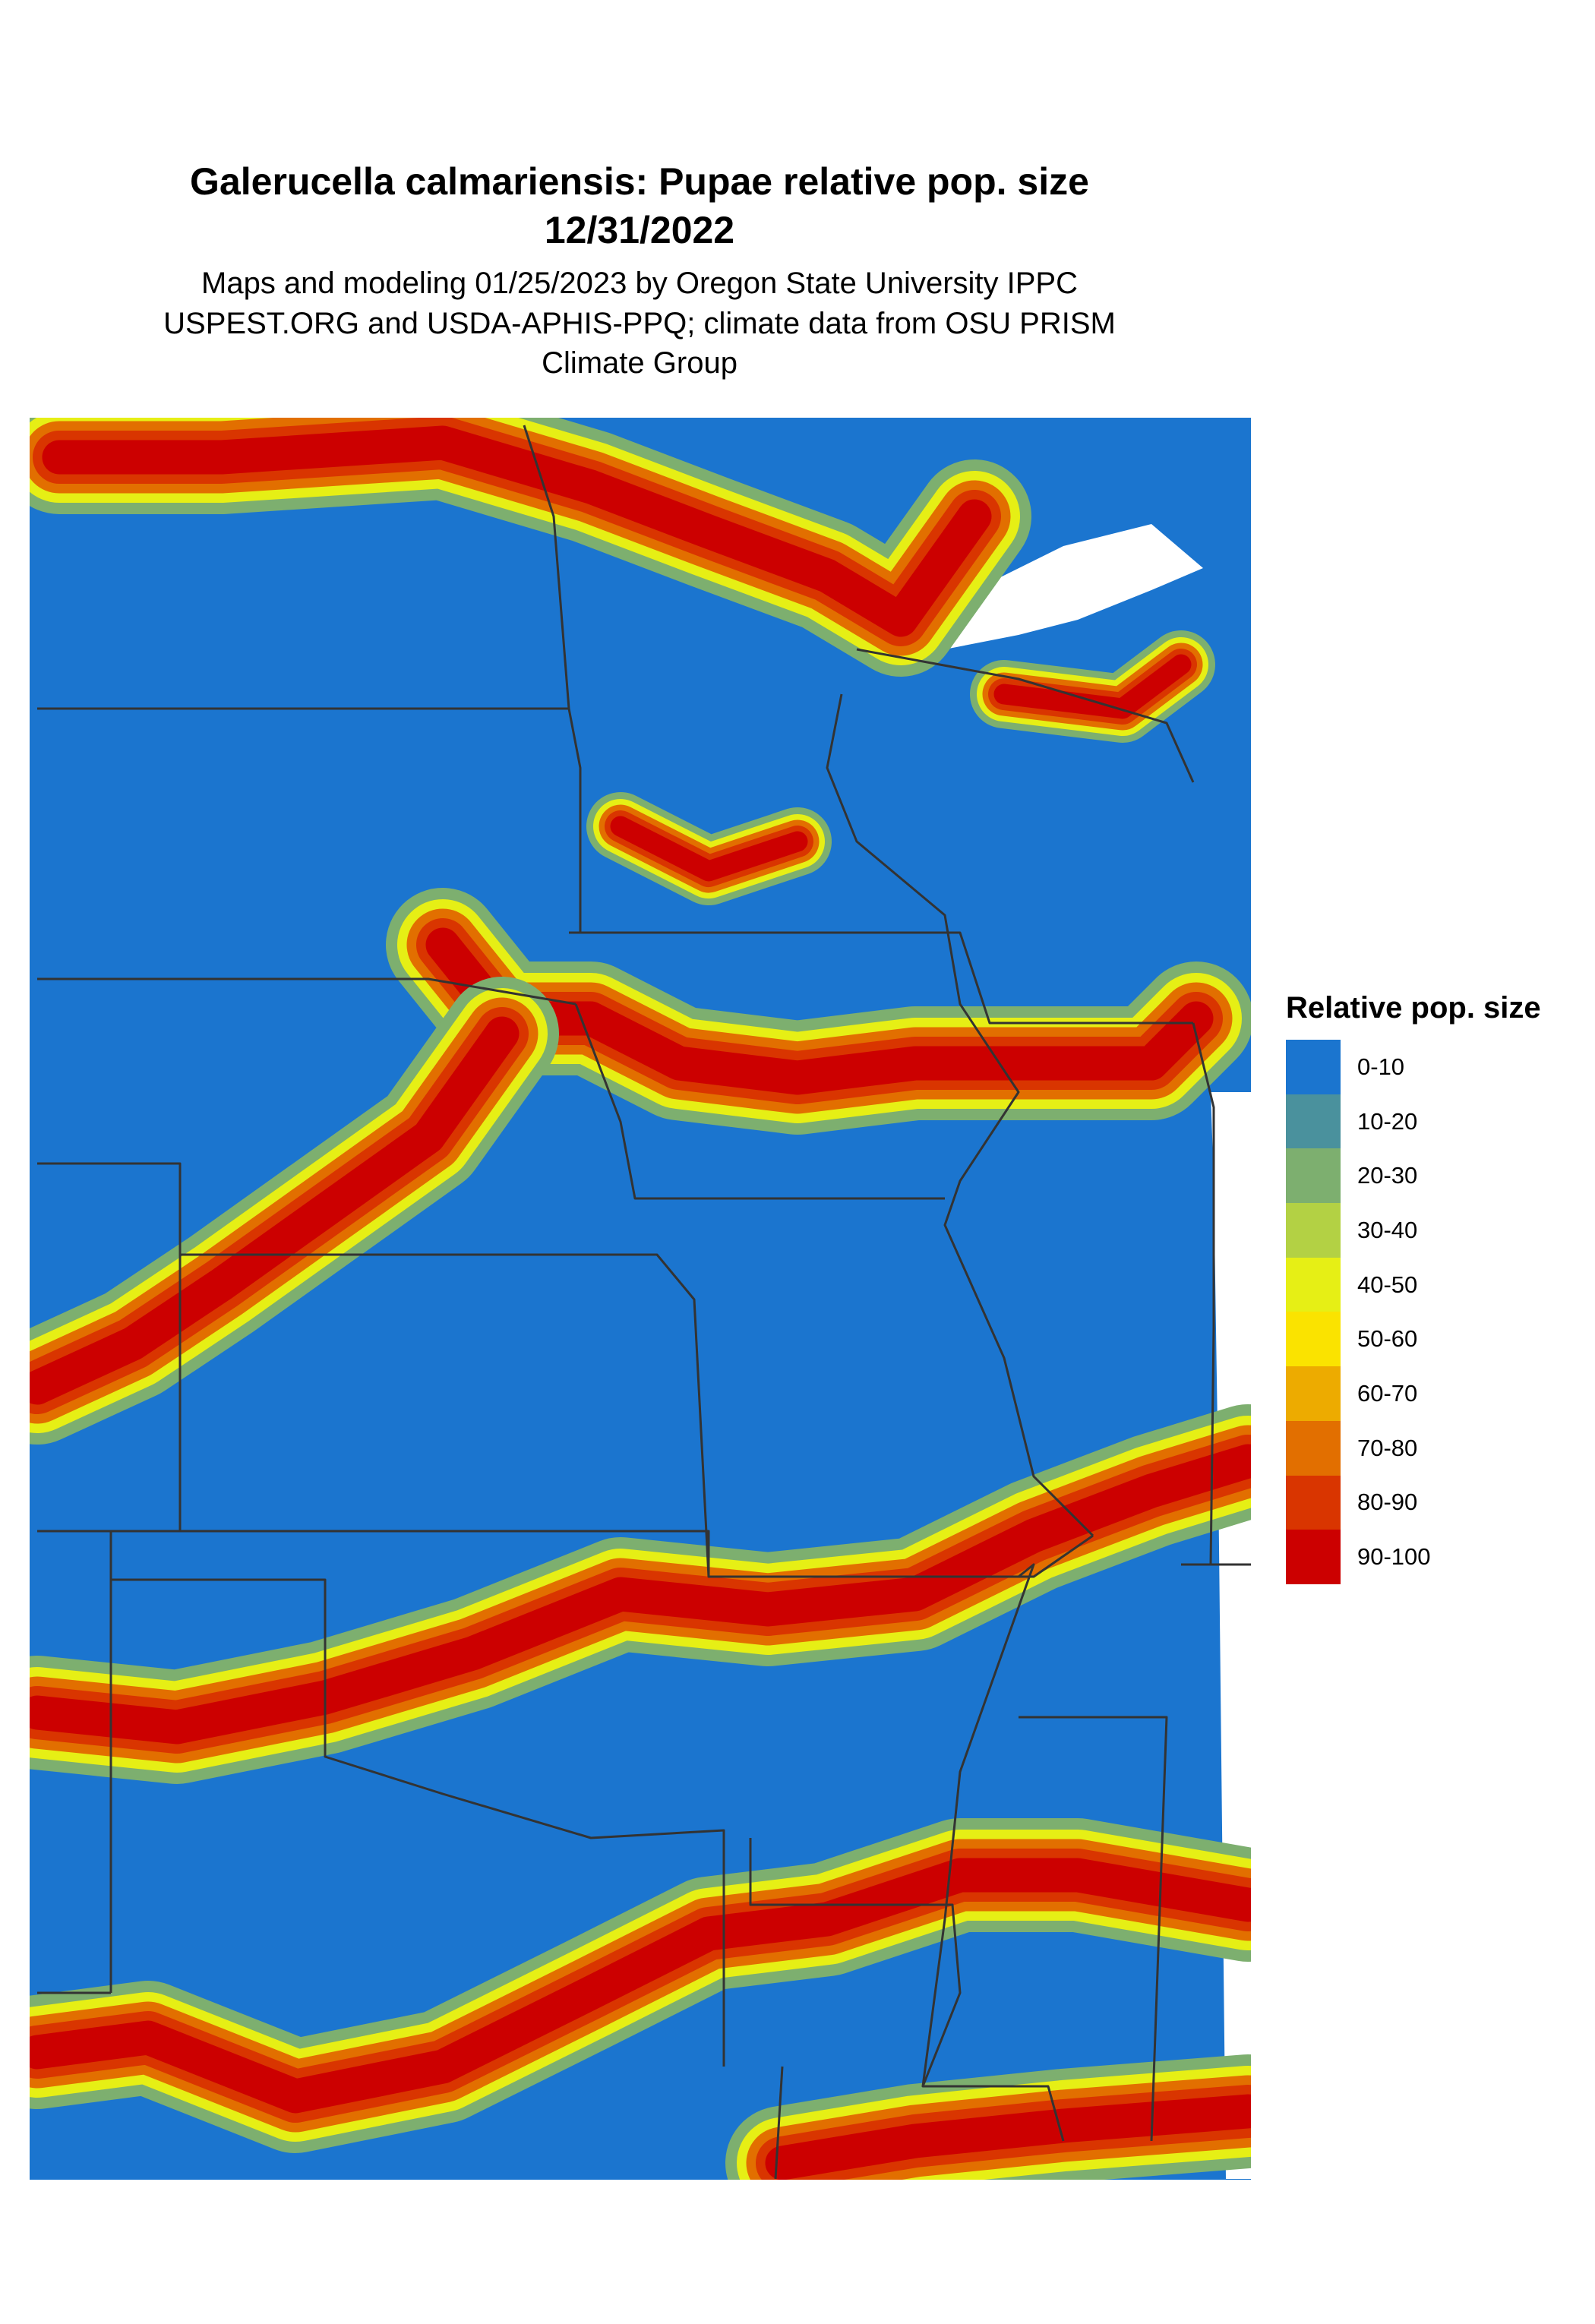 The image size is (1595, 2324). Describe the element at coordinates (1387, 1284) in the screenshot. I see `legend-label: 40-50` at that location.